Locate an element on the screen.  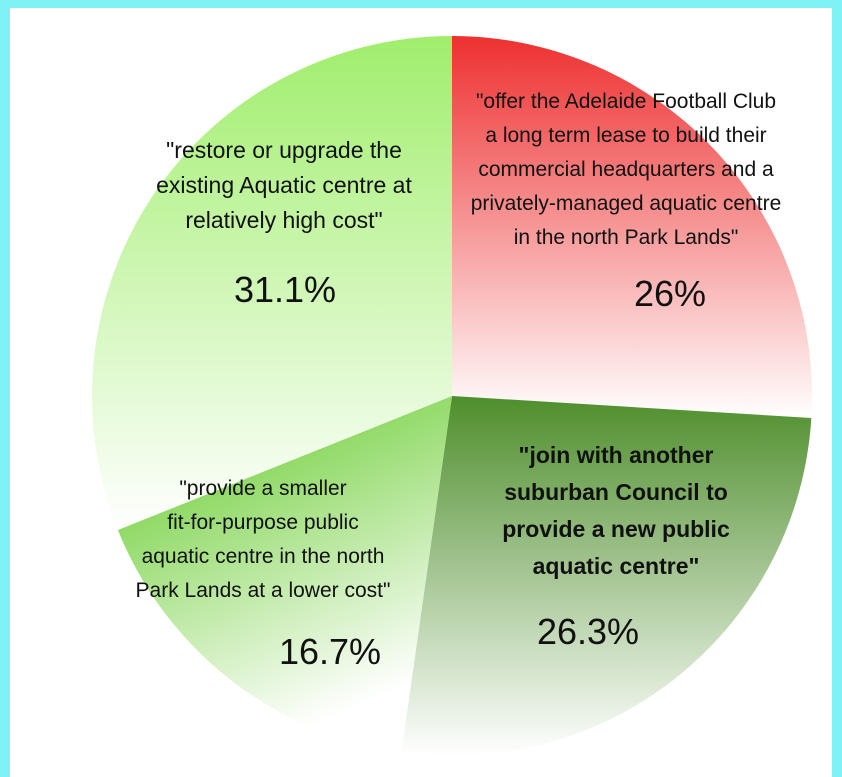
slice-value-label-3: 31.1% is located at coordinates (285, 289).